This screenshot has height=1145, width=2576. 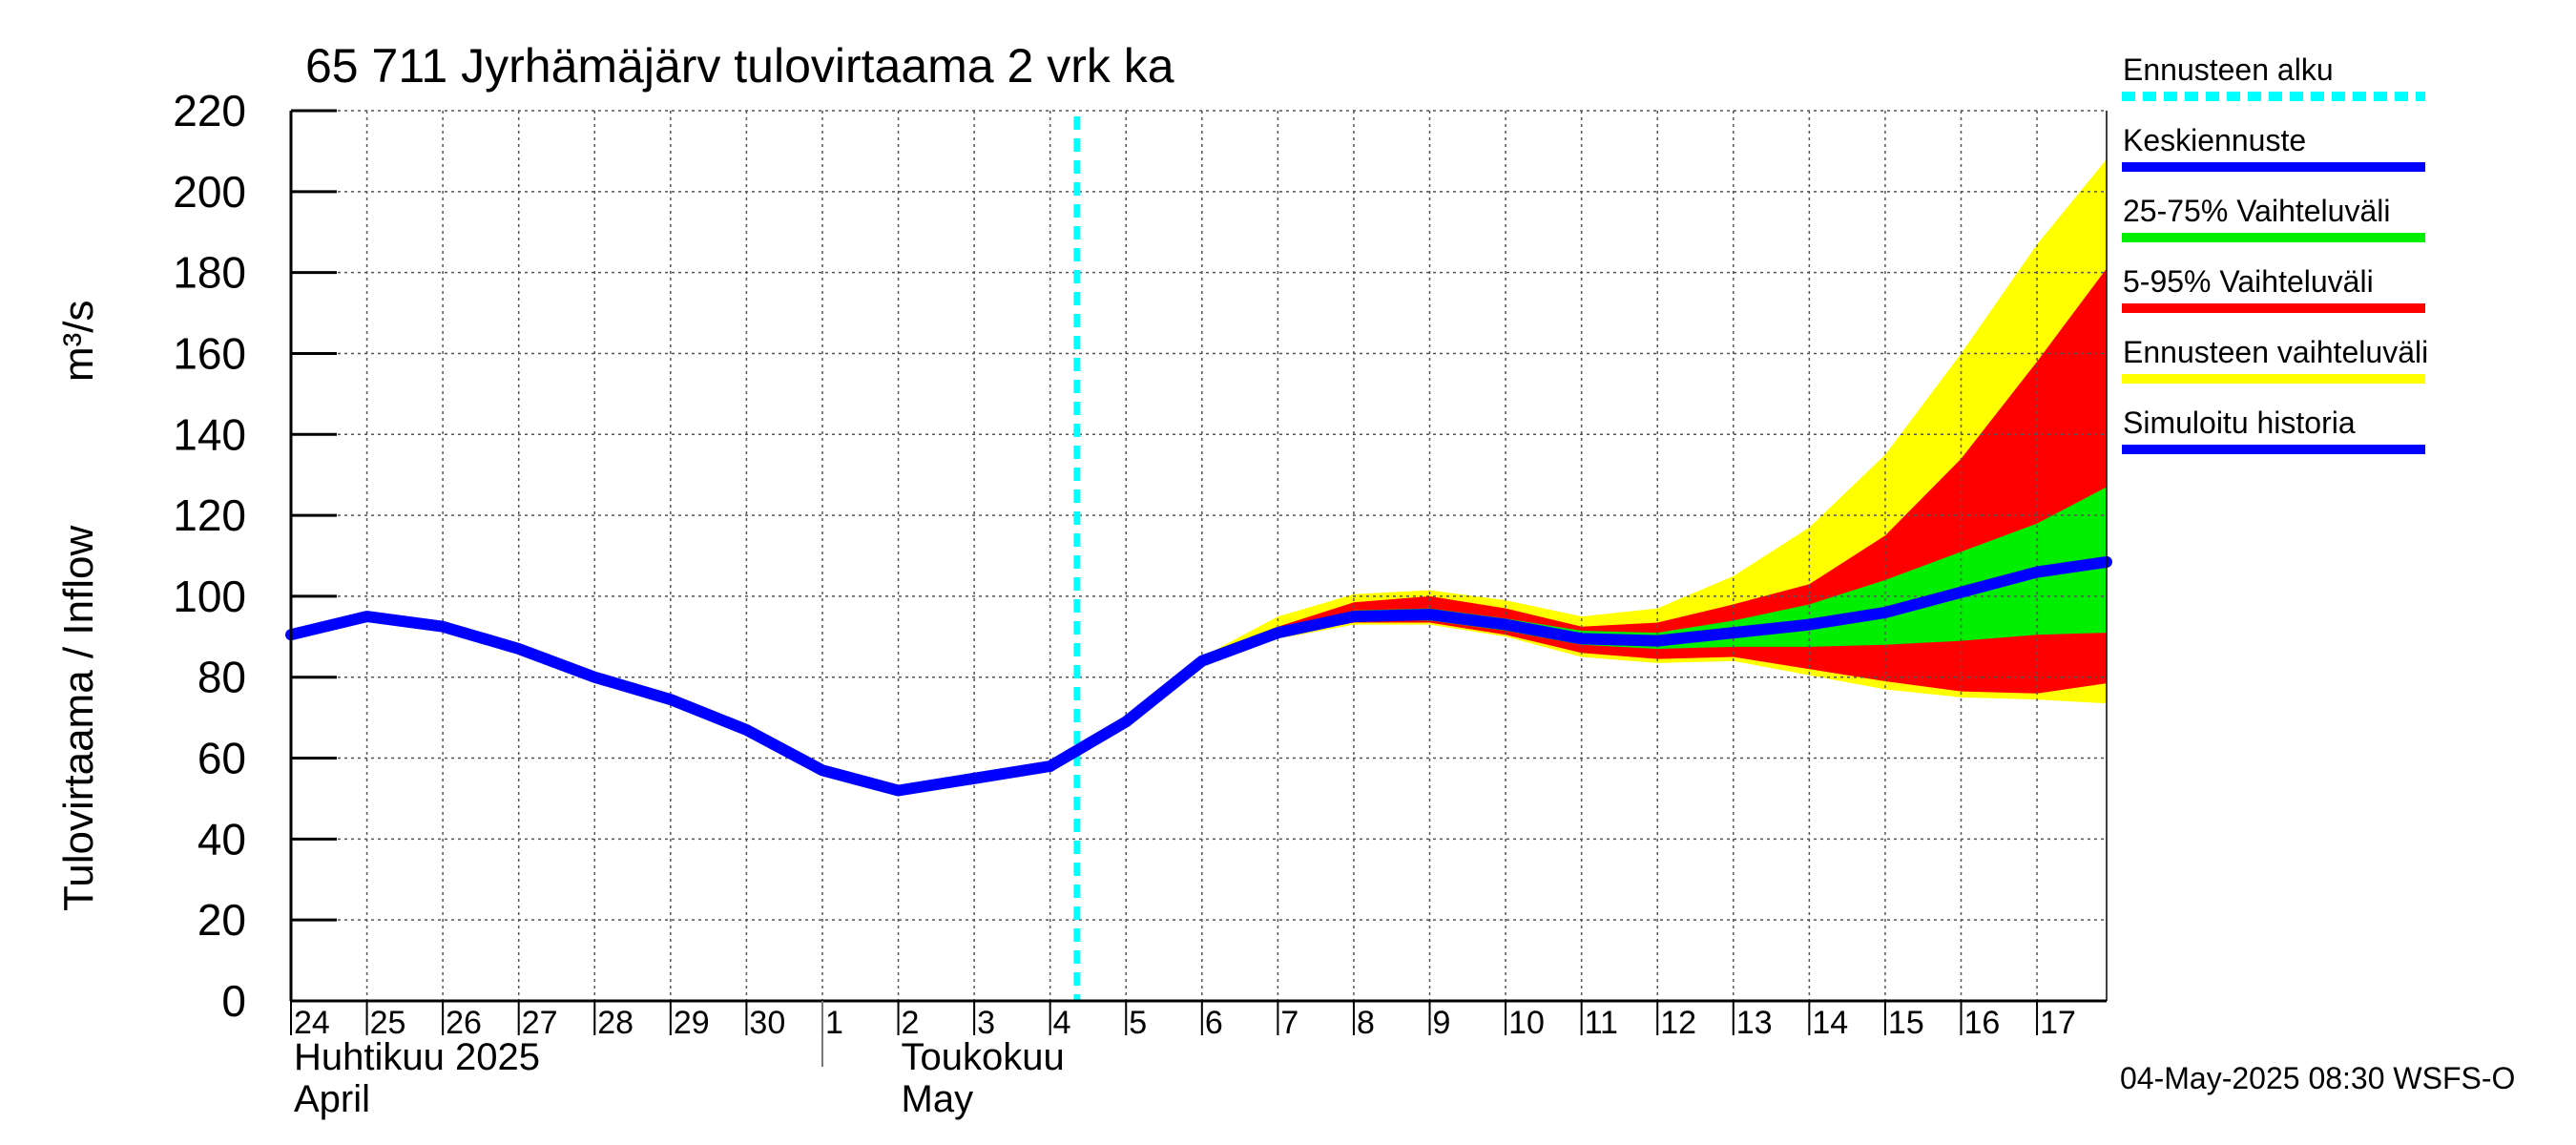 What do you see at coordinates (209, 353) in the screenshot?
I see `y-tick-label: 160` at bounding box center [209, 353].